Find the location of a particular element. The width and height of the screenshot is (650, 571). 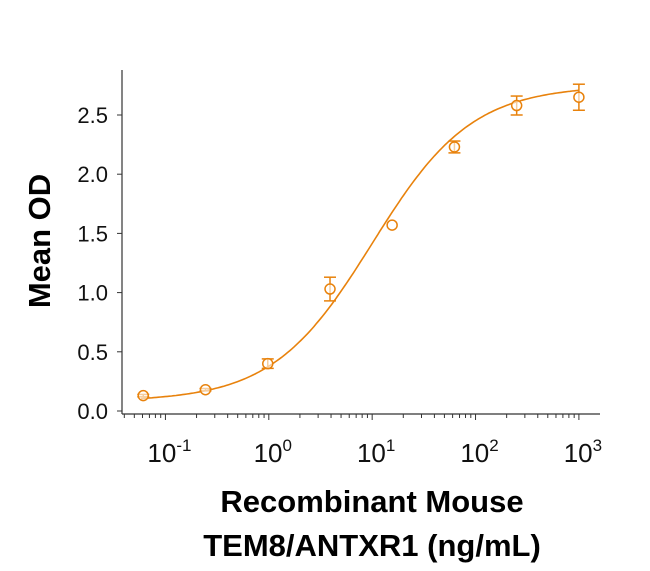

x-axis-label-line2: TEM8/ANTXR1 (ng/mL) is located at coordinates (372, 545).